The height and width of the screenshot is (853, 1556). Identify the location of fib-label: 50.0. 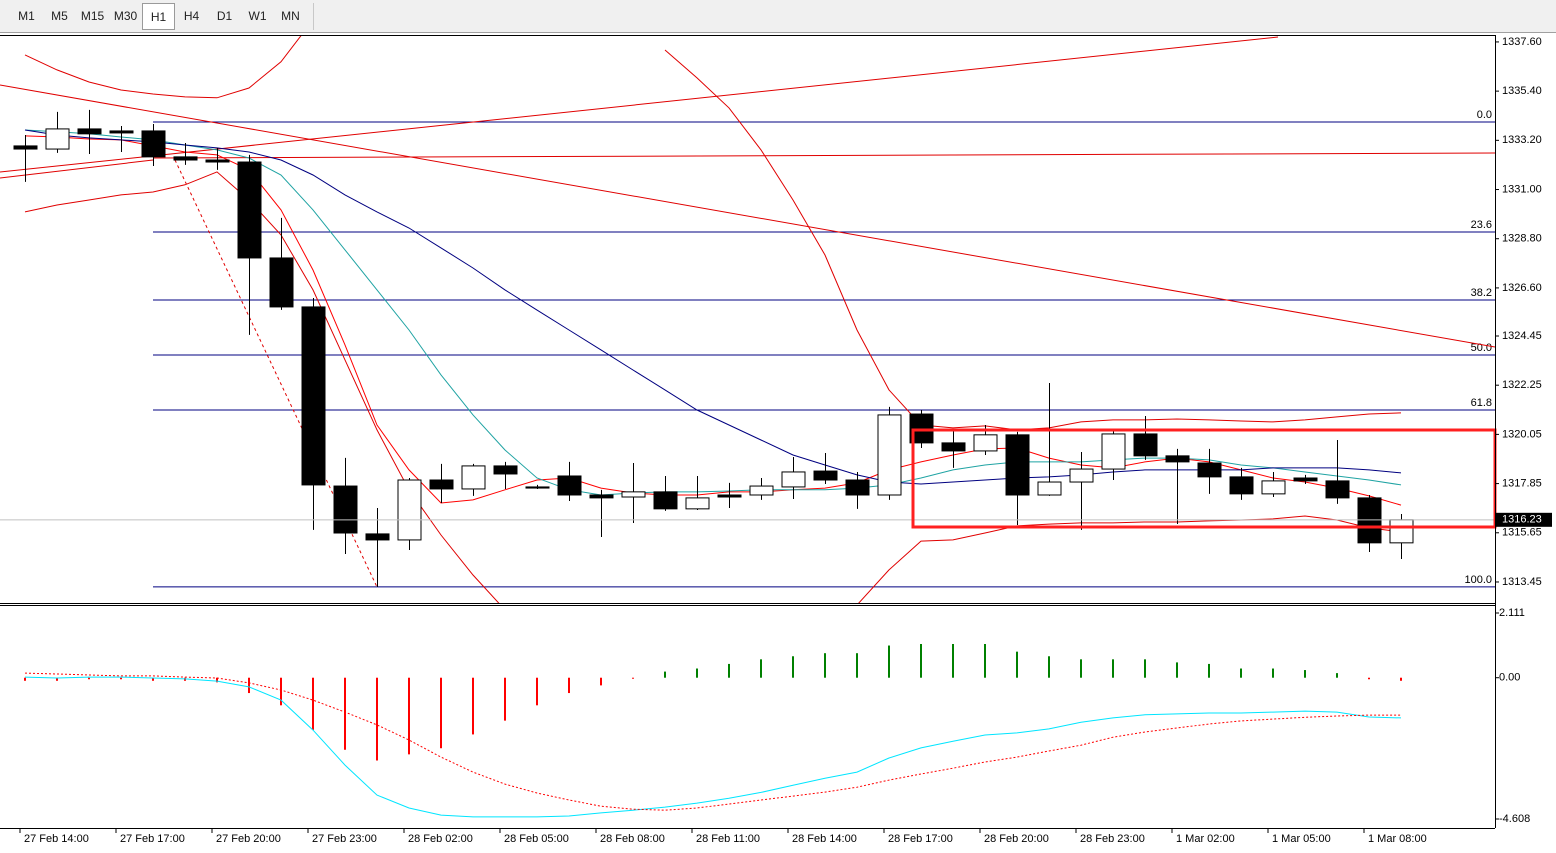
(1481, 348).